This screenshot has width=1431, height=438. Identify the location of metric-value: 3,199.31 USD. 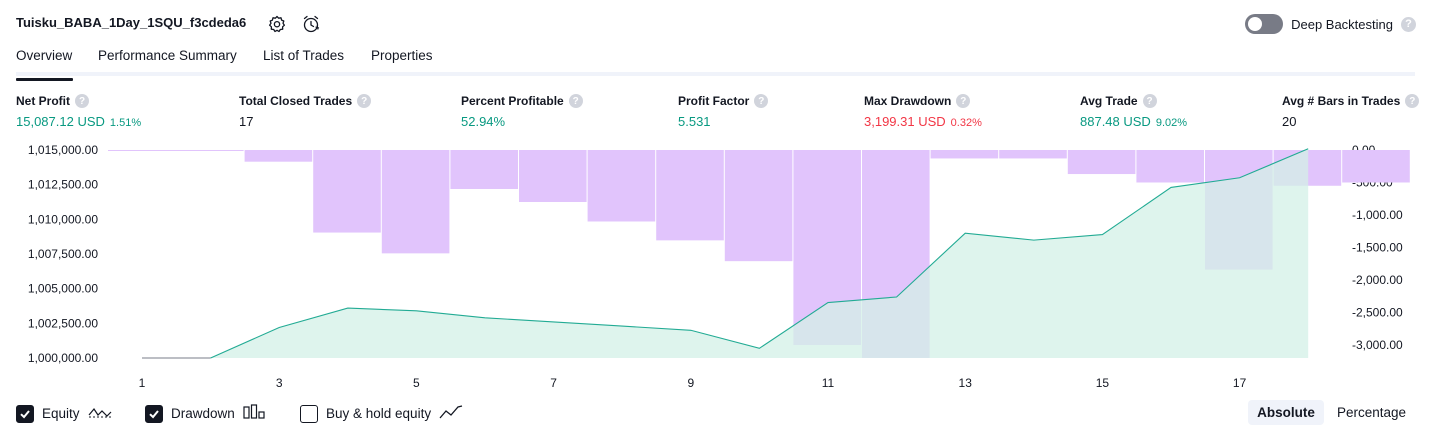
(905, 121).